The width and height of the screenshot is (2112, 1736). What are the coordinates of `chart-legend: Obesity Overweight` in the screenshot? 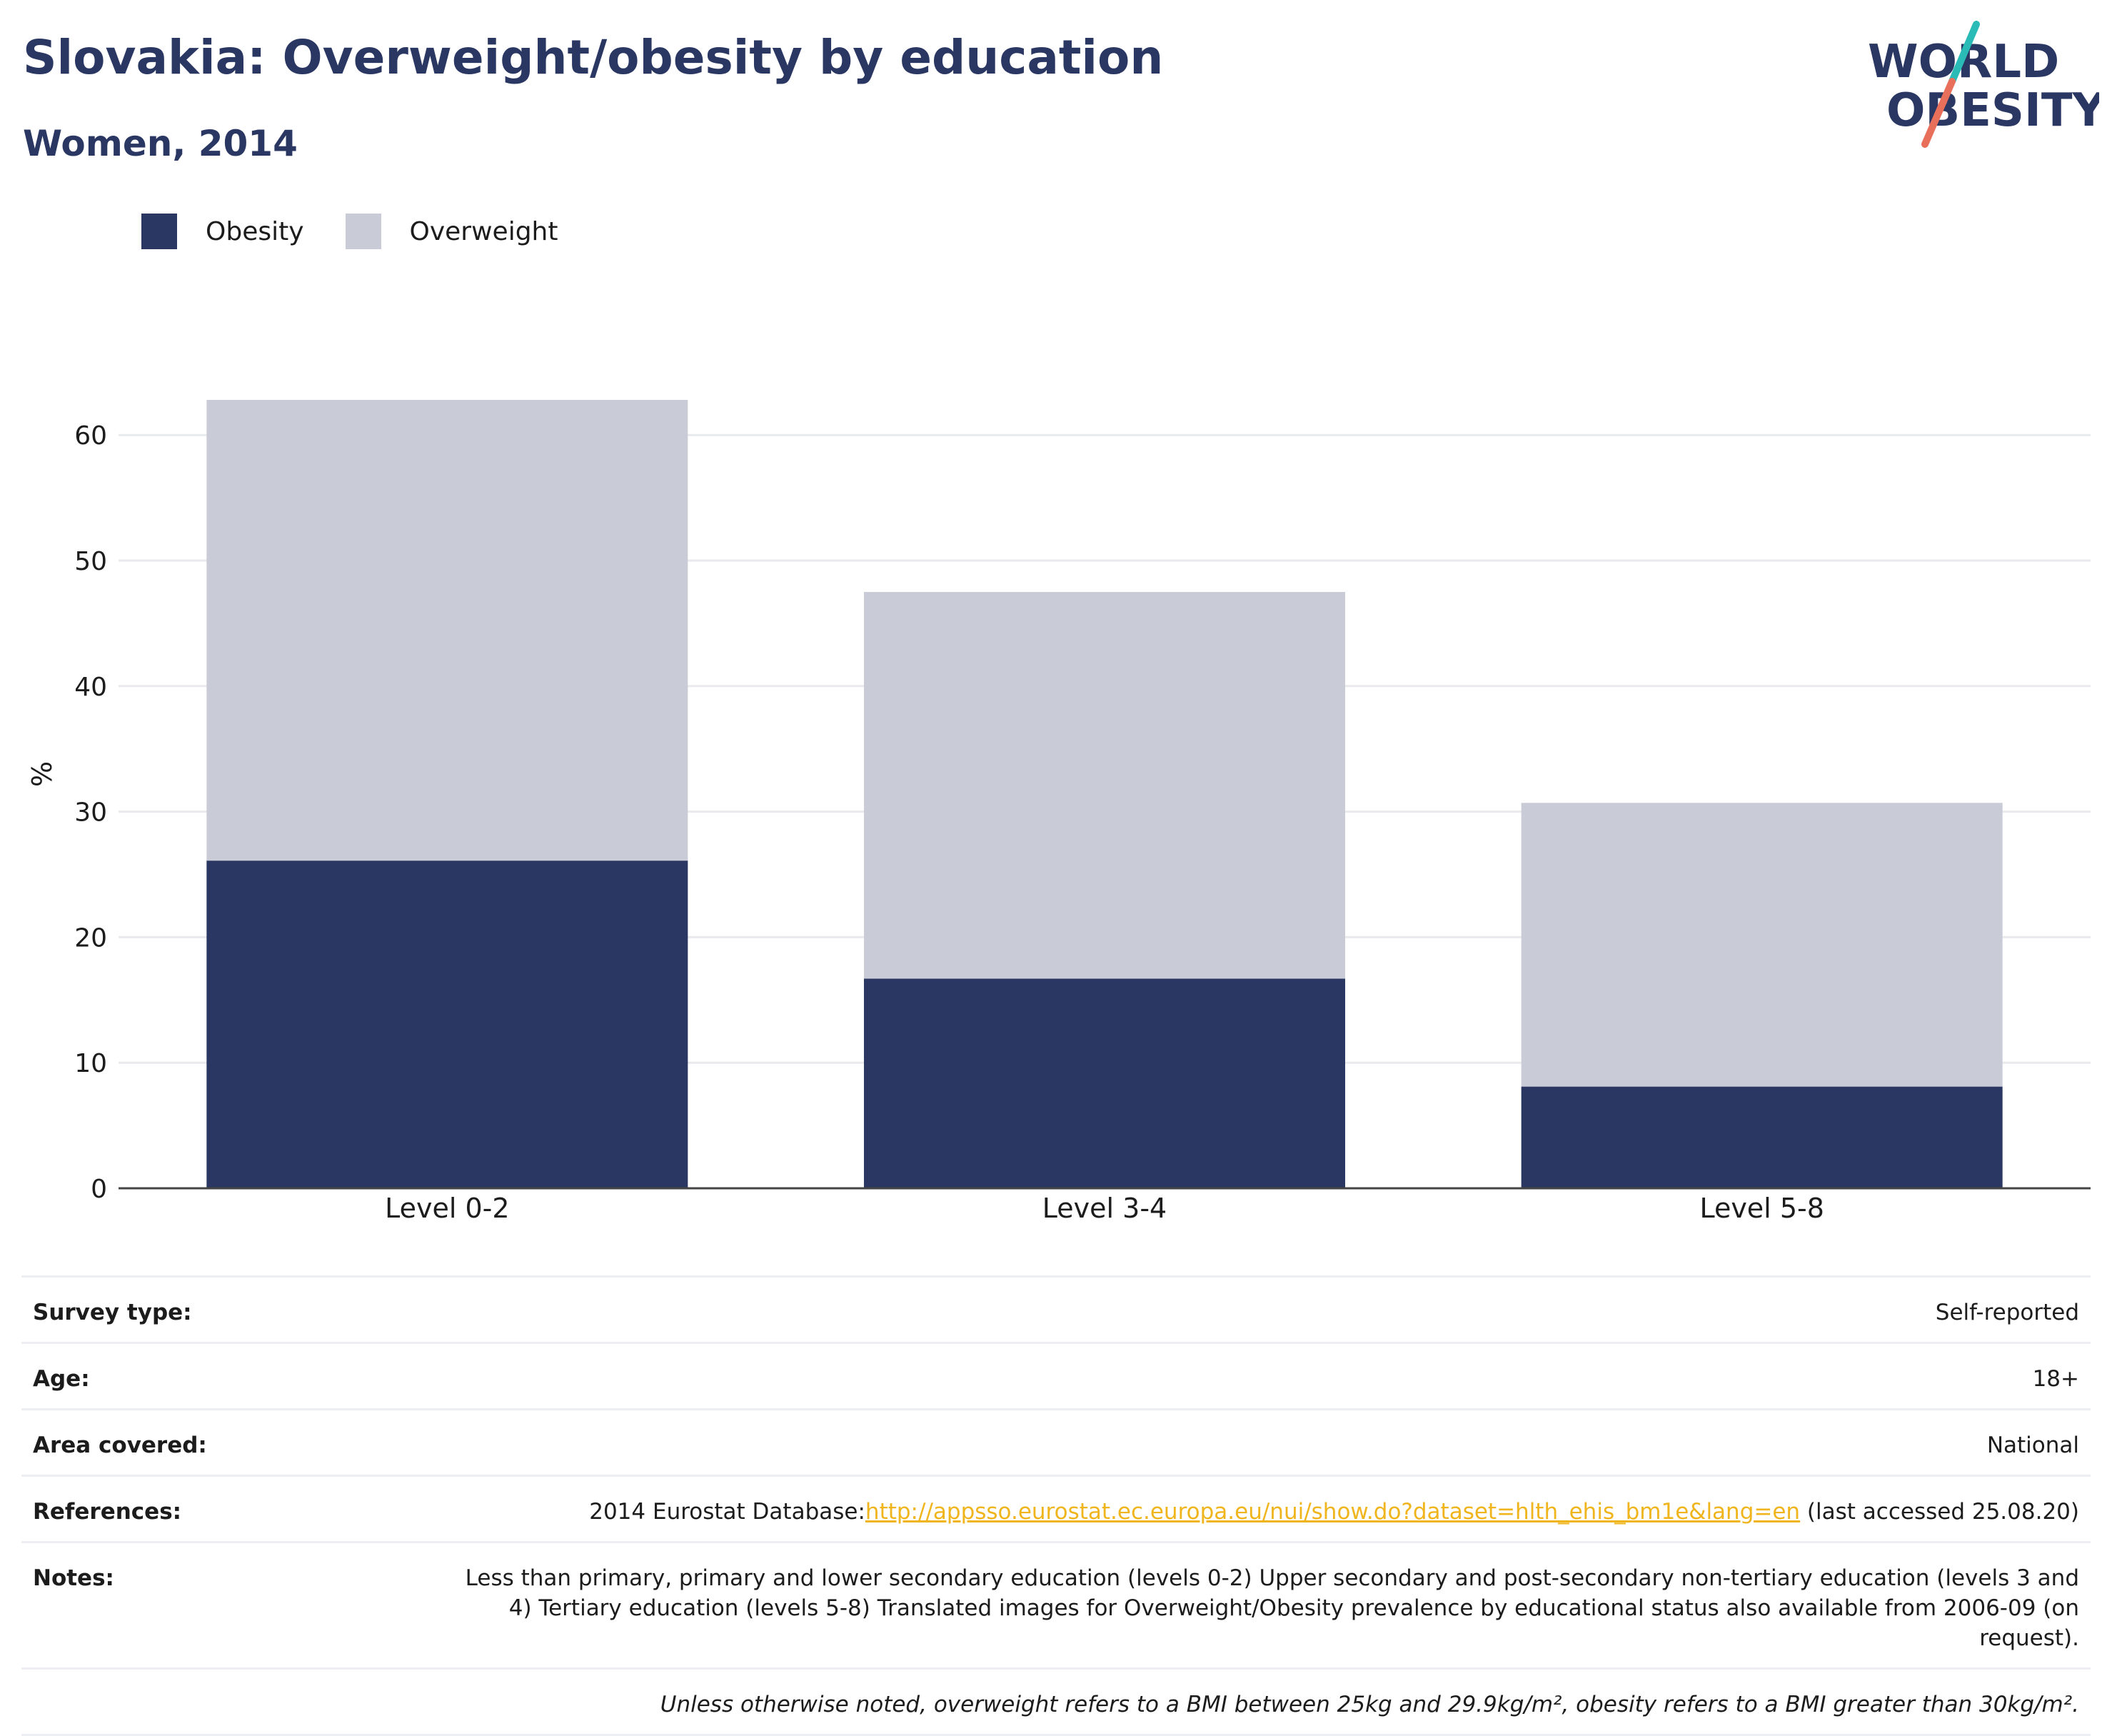 It's located at (370, 231).